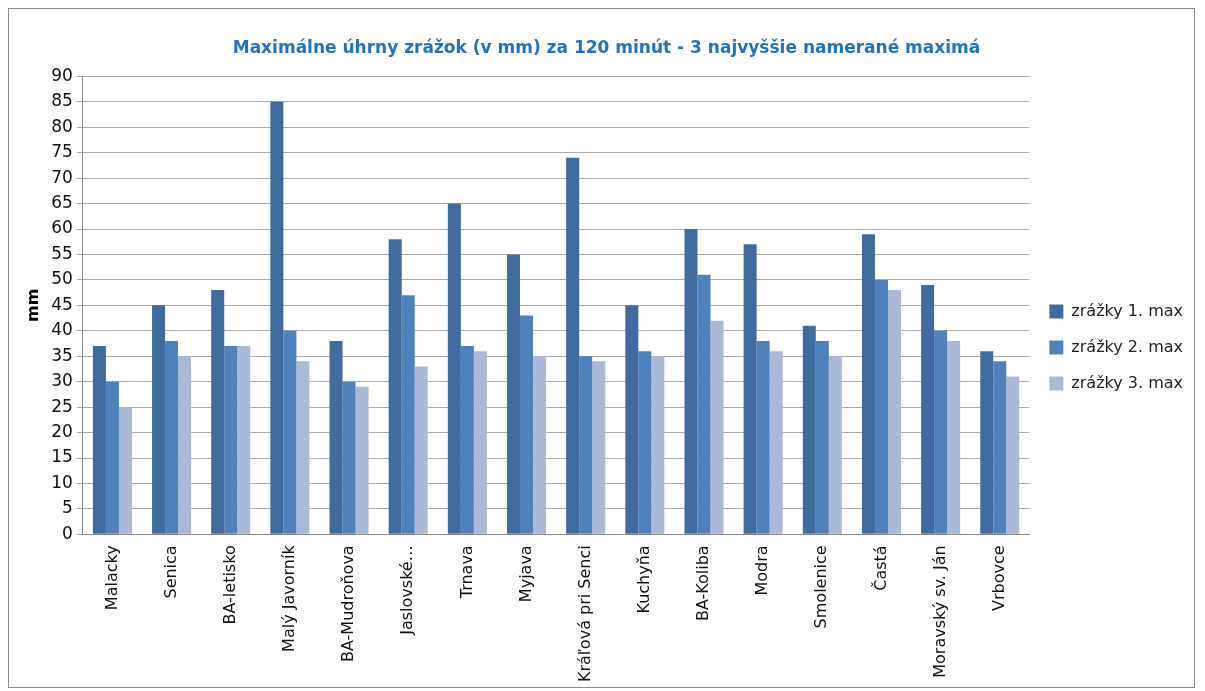 This screenshot has height=691, width=1205. What do you see at coordinates (229, 585) in the screenshot?
I see `x-tick-label: BA-letisko` at bounding box center [229, 585].